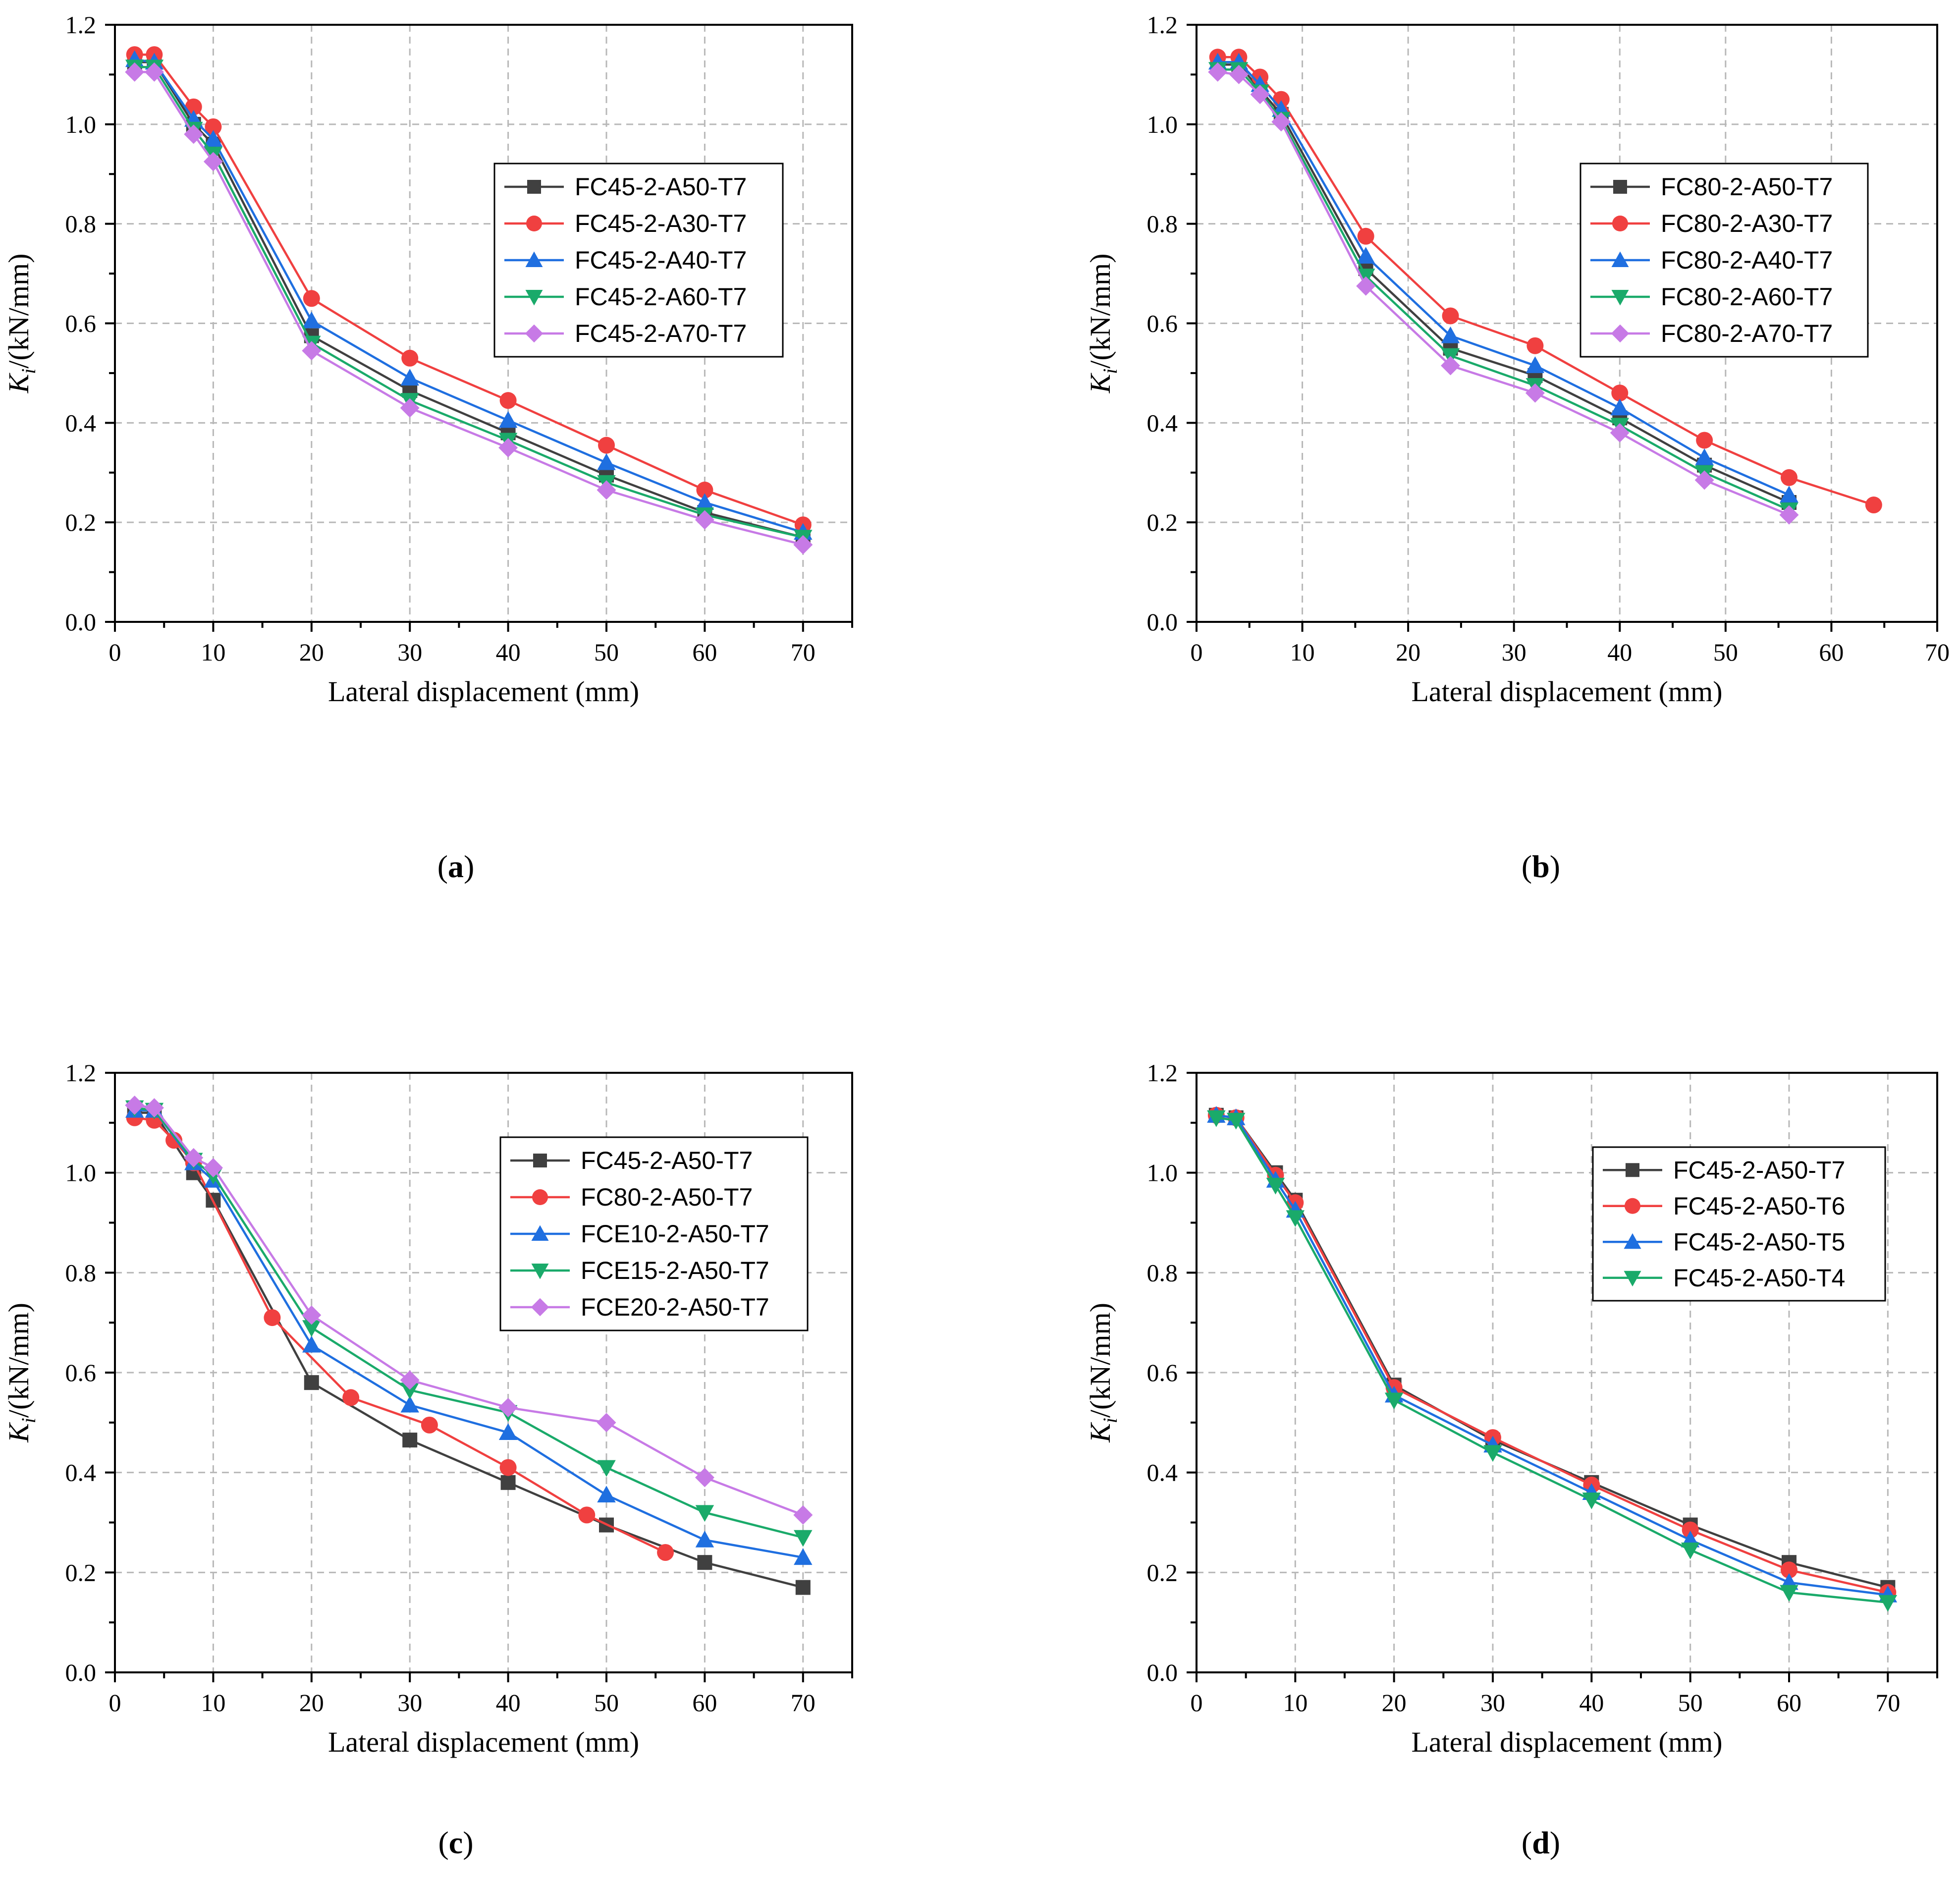 The height and width of the screenshot is (1880, 1960). Describe the element at coordinates (28, 371) in the screenshot. I see `y-axis-subscript: i` at that location.